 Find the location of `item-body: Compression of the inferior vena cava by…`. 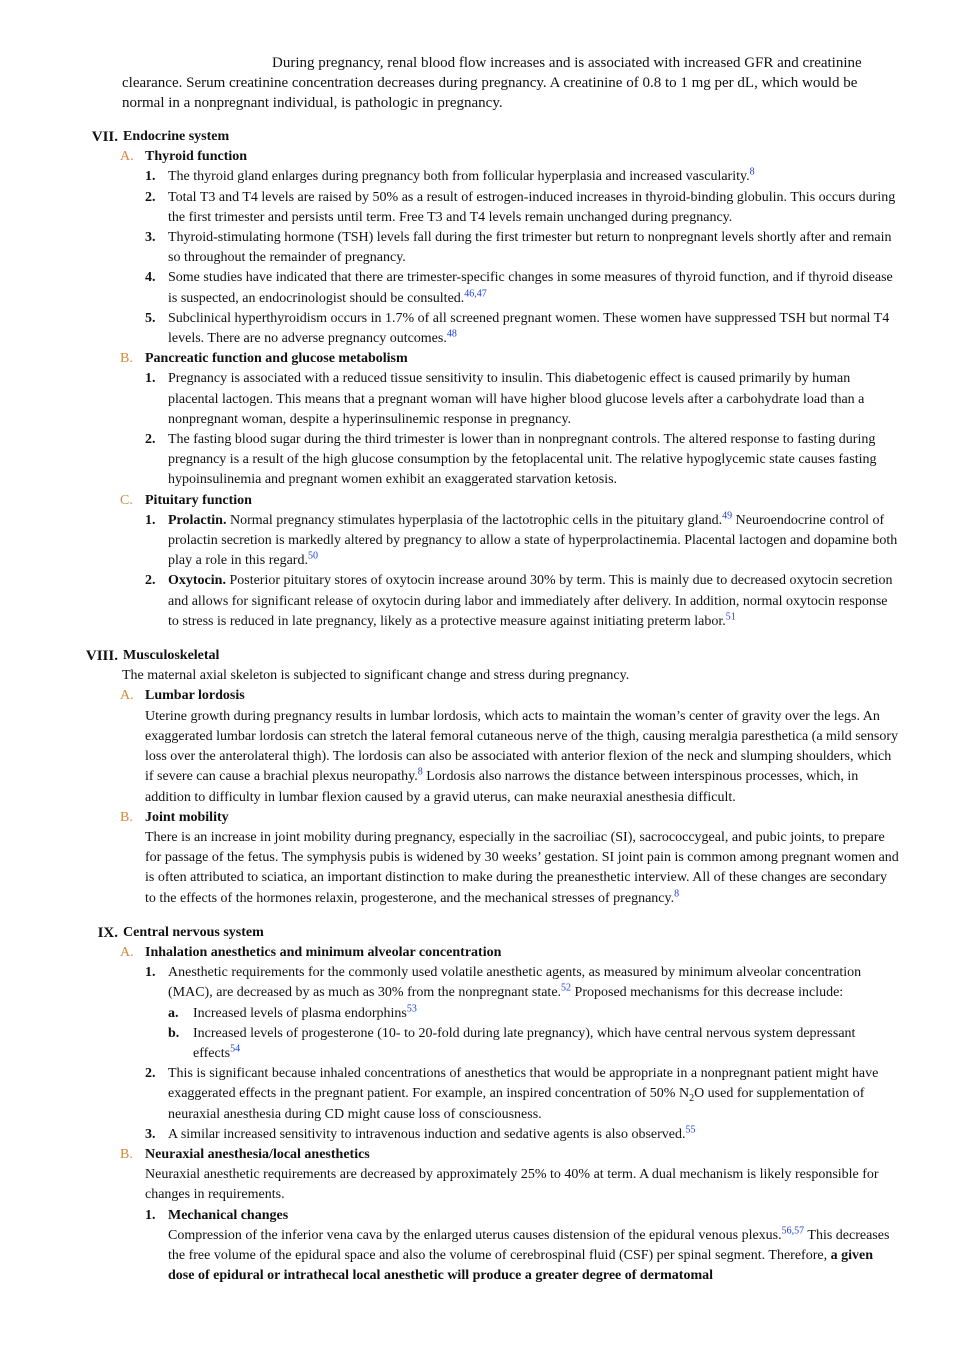

item-body: Compression of the inferior vena cava by… is located at coordinates (534, 1256).